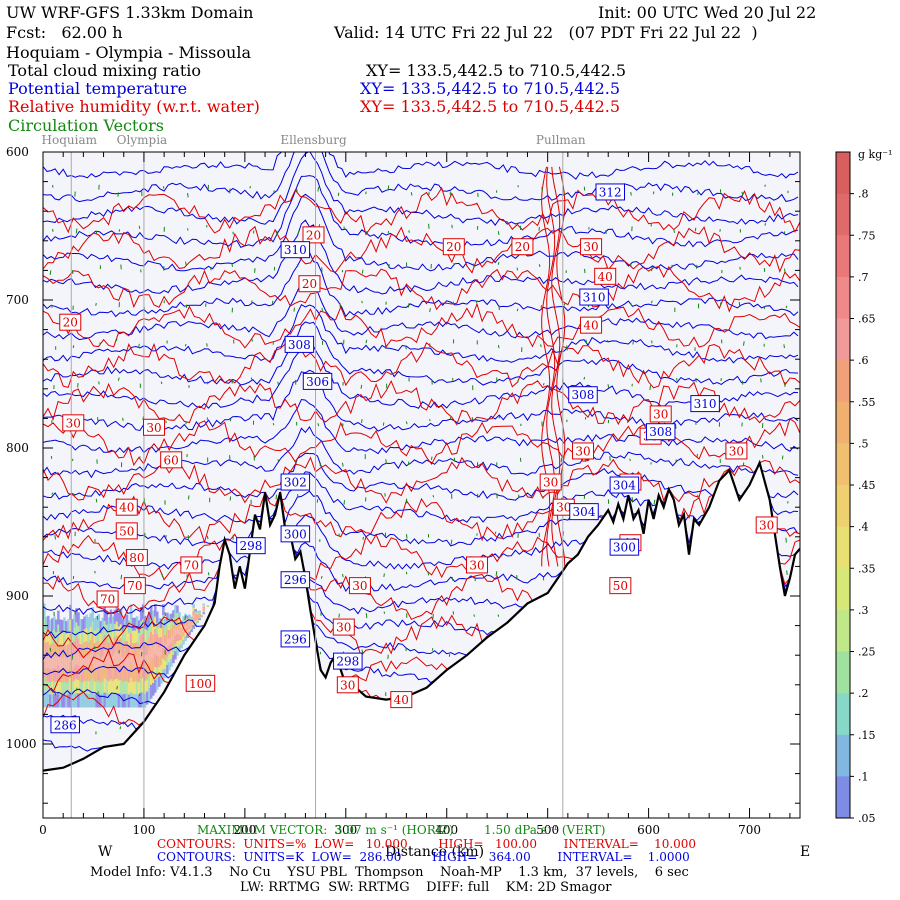 This screenshot has width=900, height=900. Describe the element at coordinates (299, 345) in the screenshot. I see `theta-label-text: 308` at that location.